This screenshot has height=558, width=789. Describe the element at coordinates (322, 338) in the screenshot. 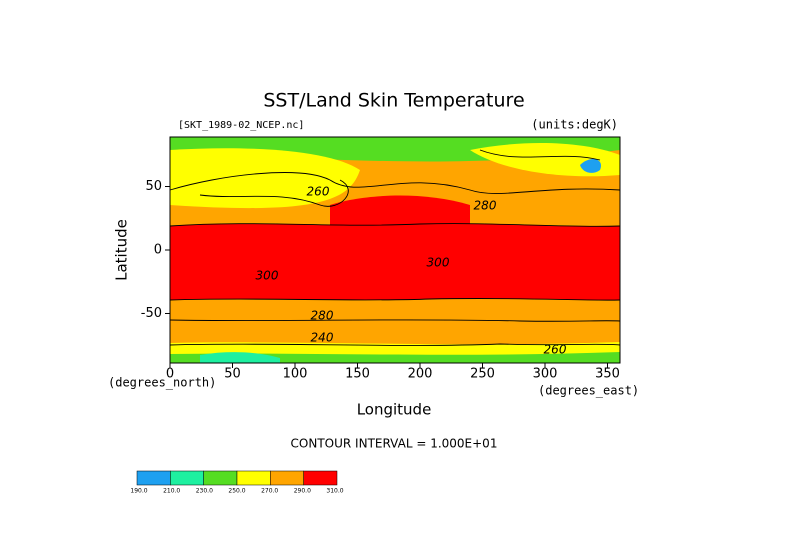

I see `contour-label: 240` at that location.